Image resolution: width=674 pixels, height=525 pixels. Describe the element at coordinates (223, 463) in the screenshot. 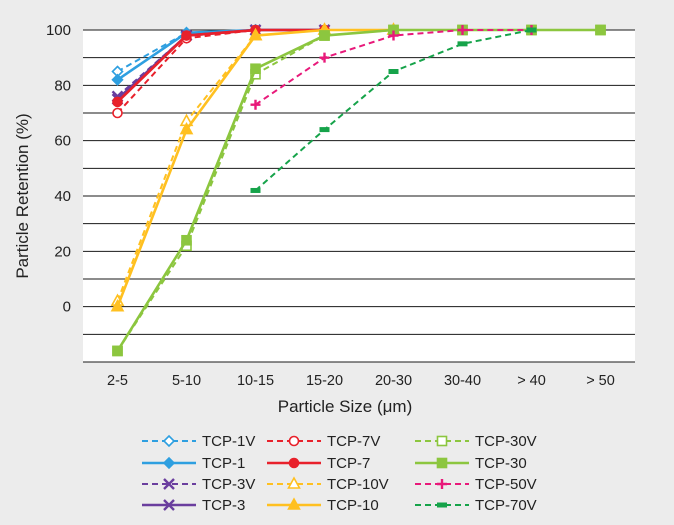

I see `legend-label: TCP-1` at that location.